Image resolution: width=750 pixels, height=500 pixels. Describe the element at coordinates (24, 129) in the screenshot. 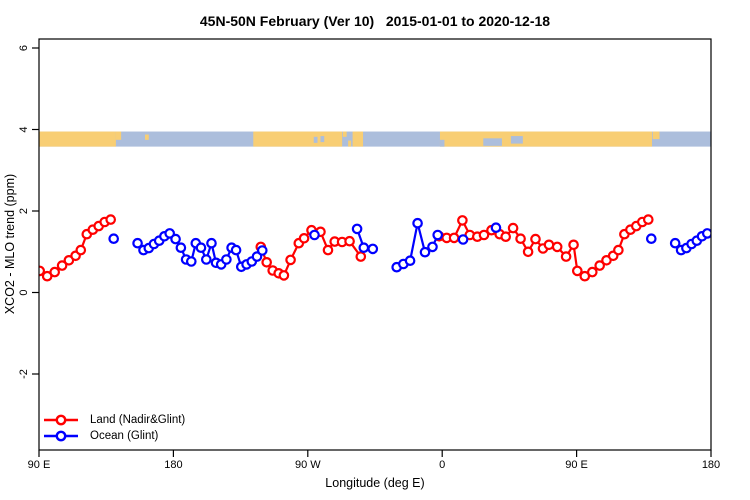

I see `y-tick-label: 4` at that location.